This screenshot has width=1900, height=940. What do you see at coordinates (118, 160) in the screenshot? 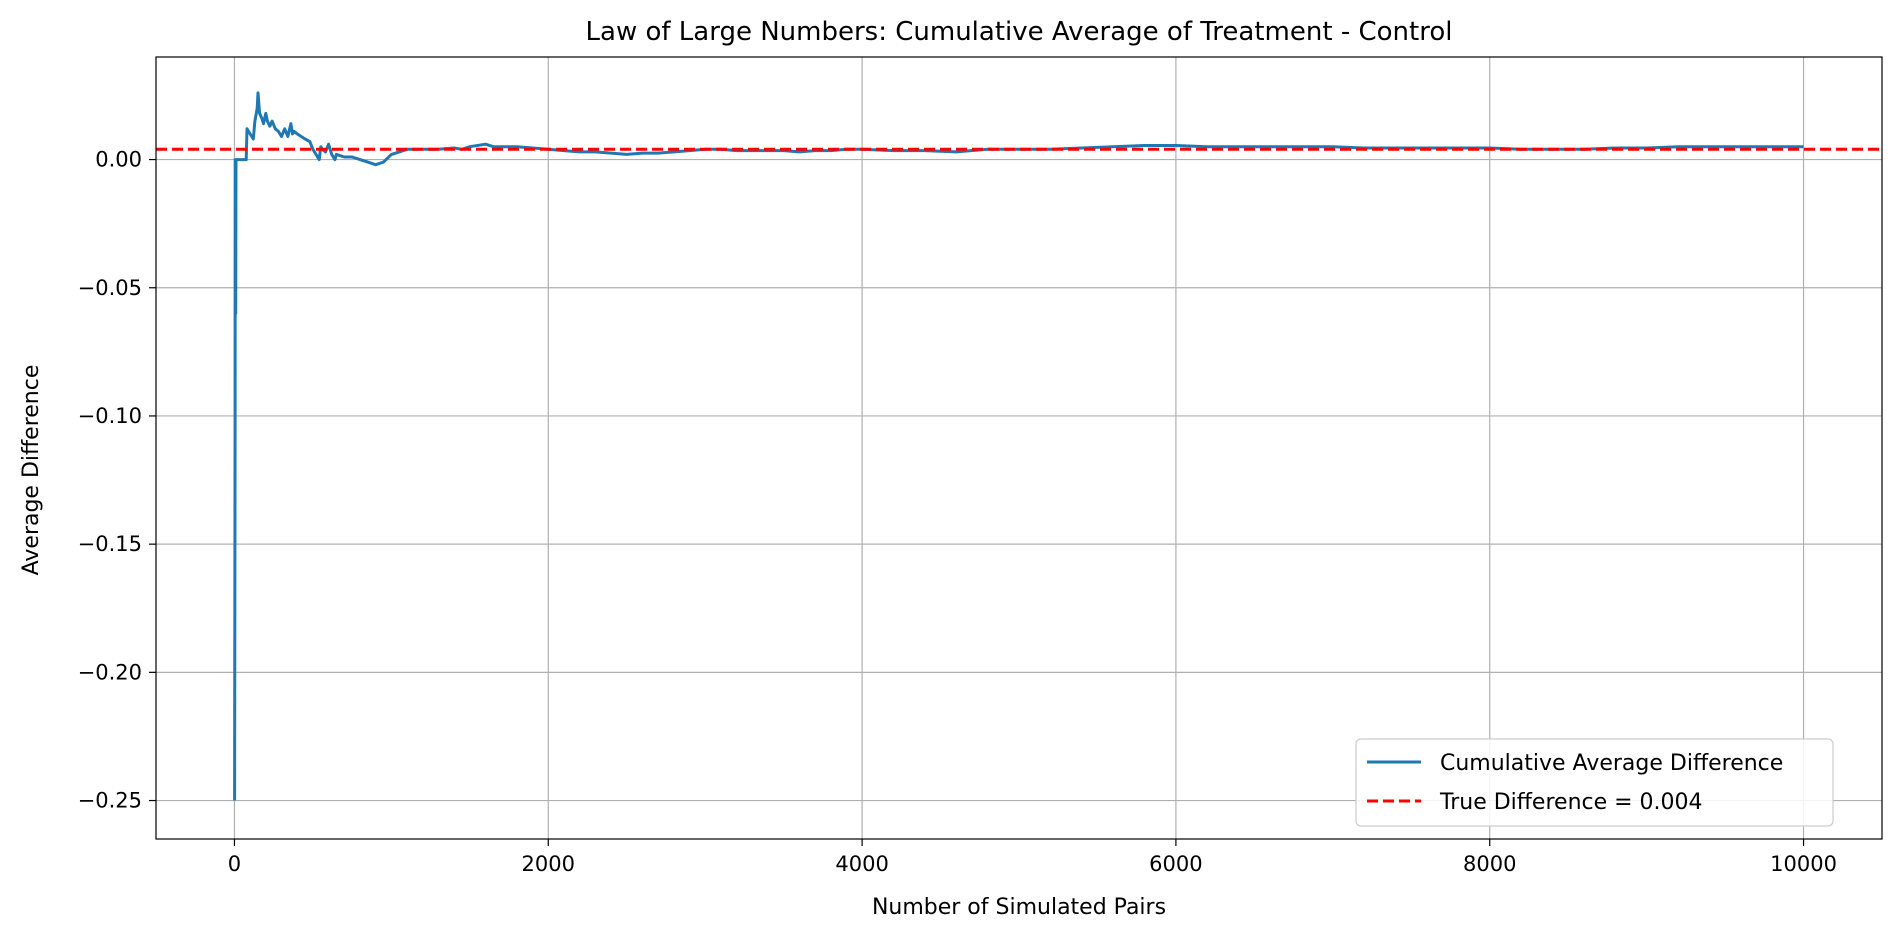
I see `y-tick-label: 0.00` at bounding box center [118, 160].